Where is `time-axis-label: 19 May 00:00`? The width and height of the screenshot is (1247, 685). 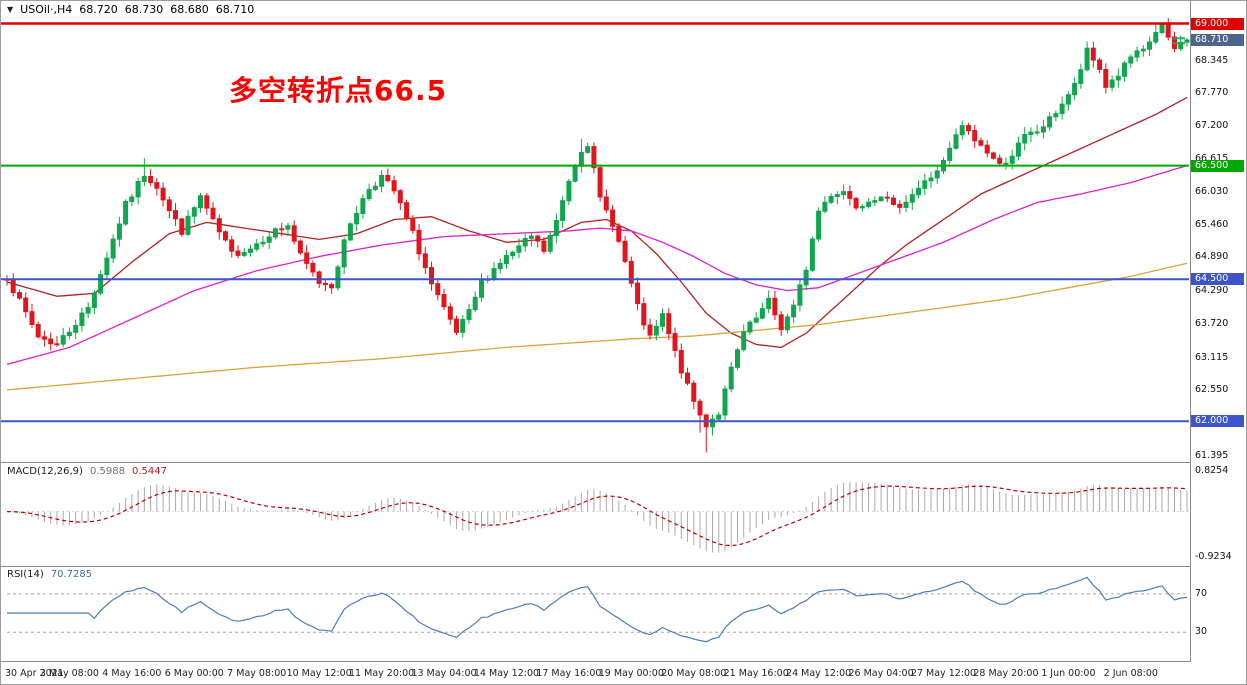 time-axis-label: 19 May 00:00 is located at coordinates (631, 673).